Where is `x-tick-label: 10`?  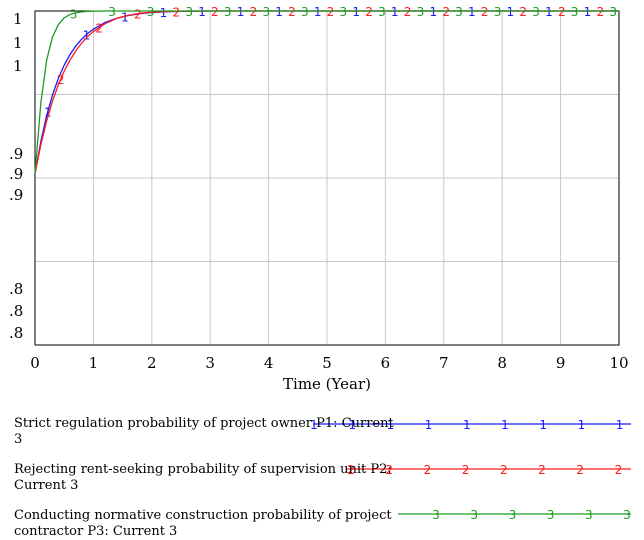 x-tick-label: 10 is located at coordinates (618, 363).